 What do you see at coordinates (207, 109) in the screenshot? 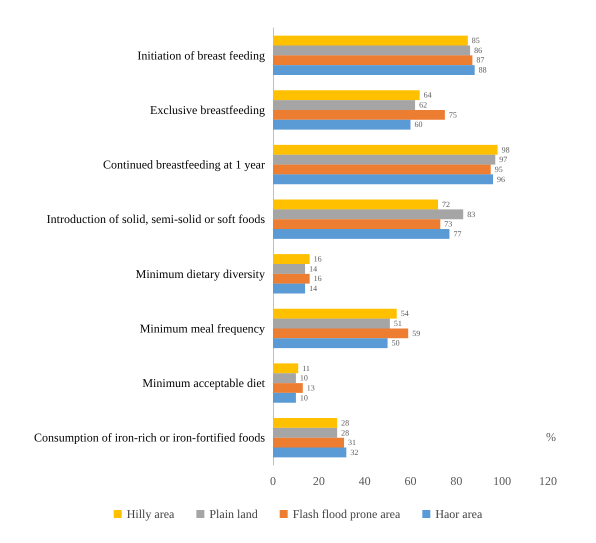
I see `y-tick-label: Exclusive breastfeeding` at bounding box center [207, 109].